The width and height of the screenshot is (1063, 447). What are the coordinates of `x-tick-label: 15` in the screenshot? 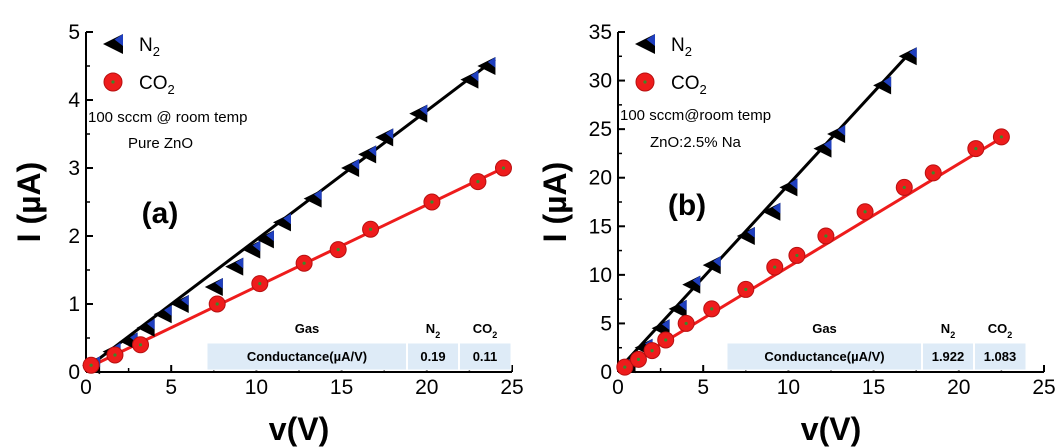 It's located at (873, 387).